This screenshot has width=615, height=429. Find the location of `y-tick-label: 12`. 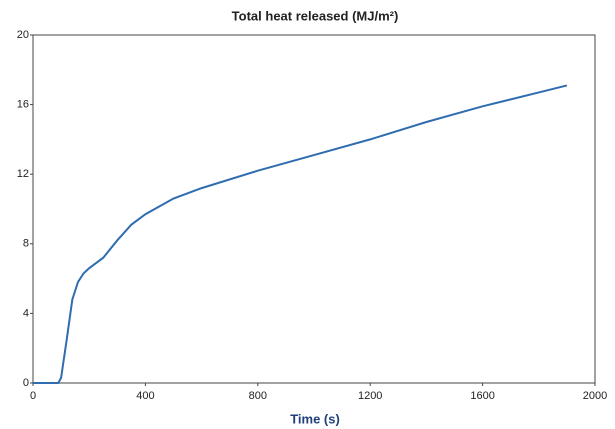

y-tick-label: 12 is located at coordinates (23, 174).